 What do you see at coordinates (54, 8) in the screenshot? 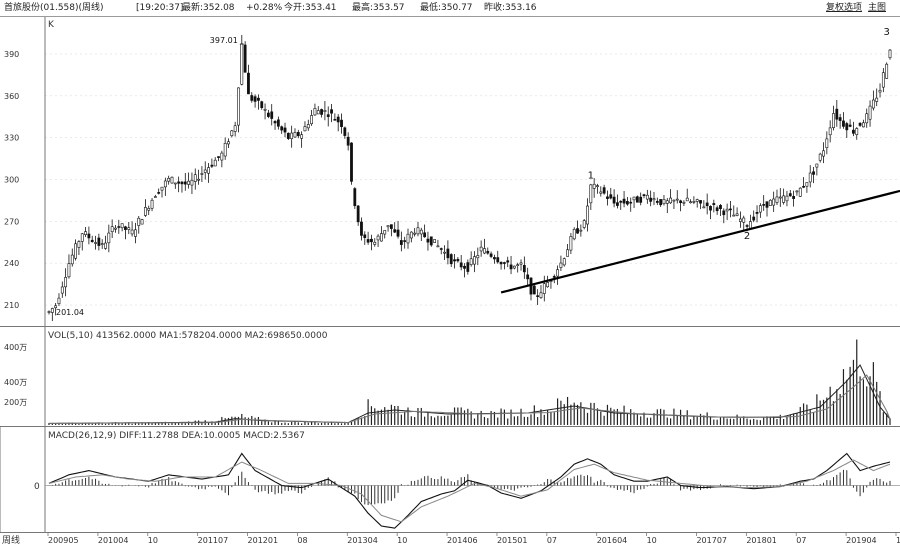
I see `stock-title: 首旅股份(01.558)(周线)` at bounding box center [54, 8].